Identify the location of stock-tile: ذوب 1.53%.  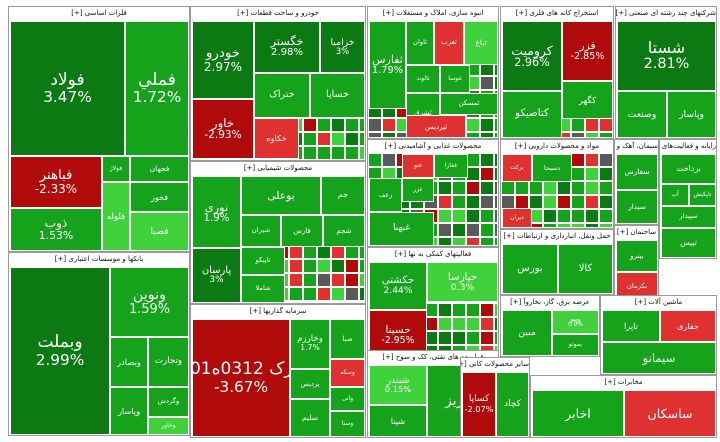
(56, 229).